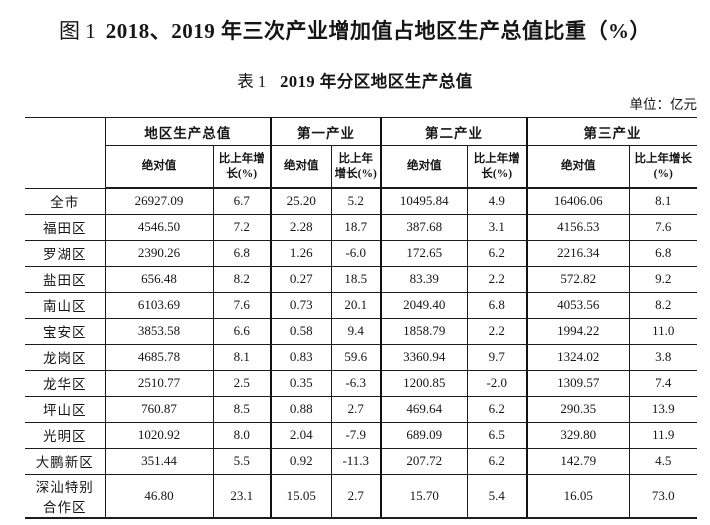  What do you see at coordinates (424, 409) in the screenshot?
I see `value-cell: 469.64` at bounding box center [424, 409].